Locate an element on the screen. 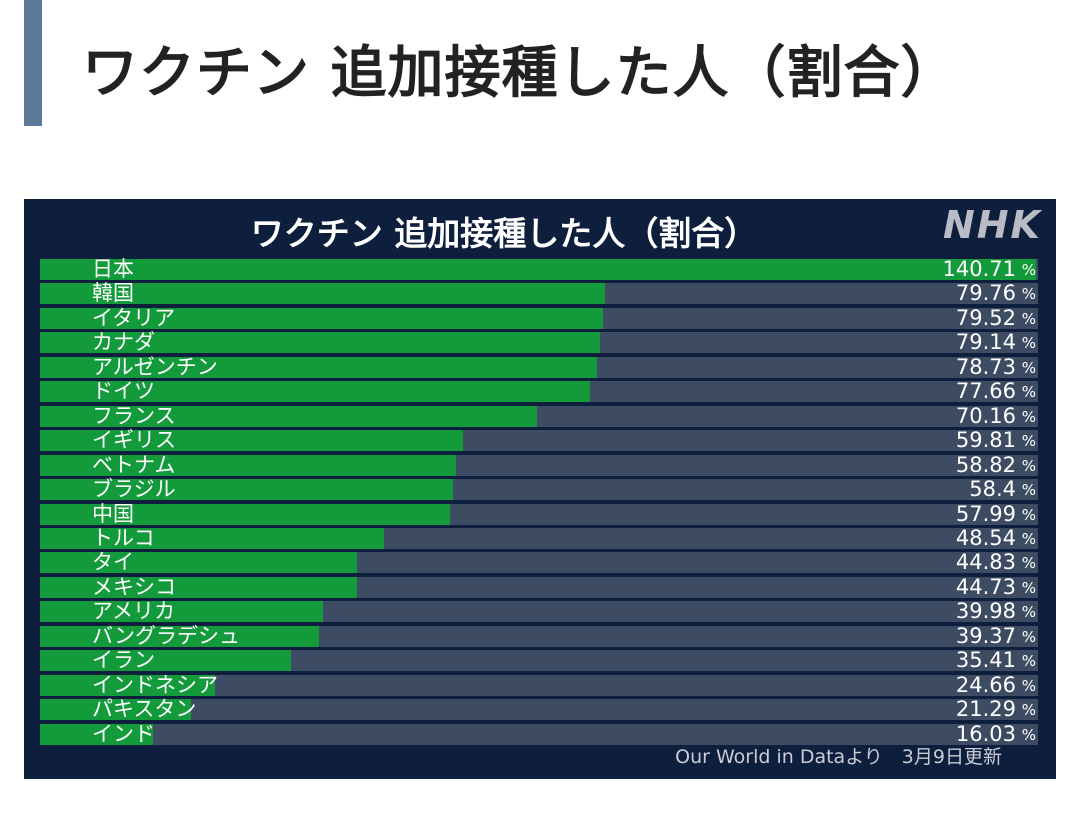 The image size is (1080, 825). bar-category-label: ドイツ is located at coordinates (123, 391).